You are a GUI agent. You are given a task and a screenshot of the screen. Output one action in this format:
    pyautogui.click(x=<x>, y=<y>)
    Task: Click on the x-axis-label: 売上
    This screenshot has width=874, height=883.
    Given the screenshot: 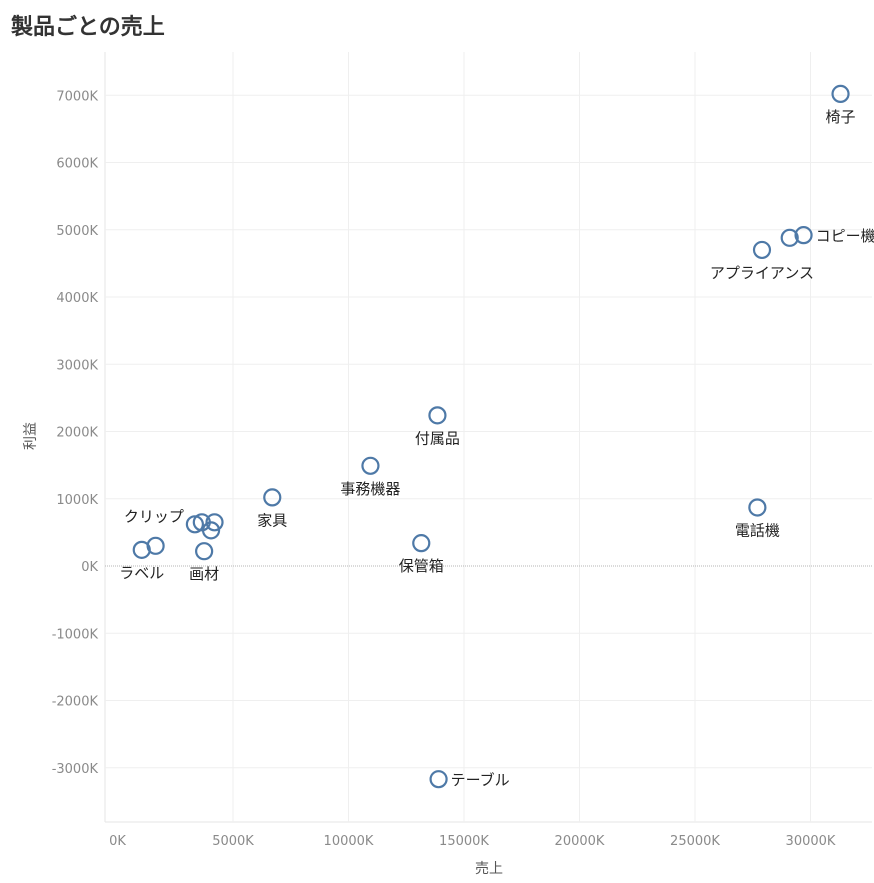 What is the action you would take?
    pyautogui.click(x=489, y=869)
    